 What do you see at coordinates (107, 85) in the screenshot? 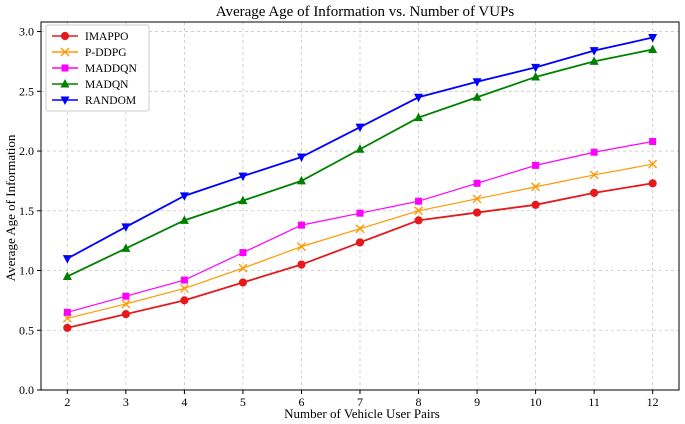
I see `legend-label-madqn: MADQN` at bounding box center [107, 85].